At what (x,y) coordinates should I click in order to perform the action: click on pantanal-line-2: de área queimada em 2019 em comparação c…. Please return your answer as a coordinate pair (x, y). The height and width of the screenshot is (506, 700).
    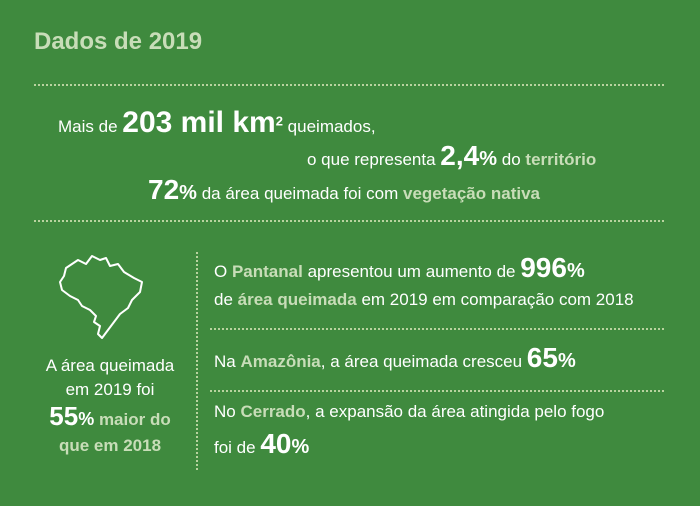
    Looking at the image, I should click on (424, 300).